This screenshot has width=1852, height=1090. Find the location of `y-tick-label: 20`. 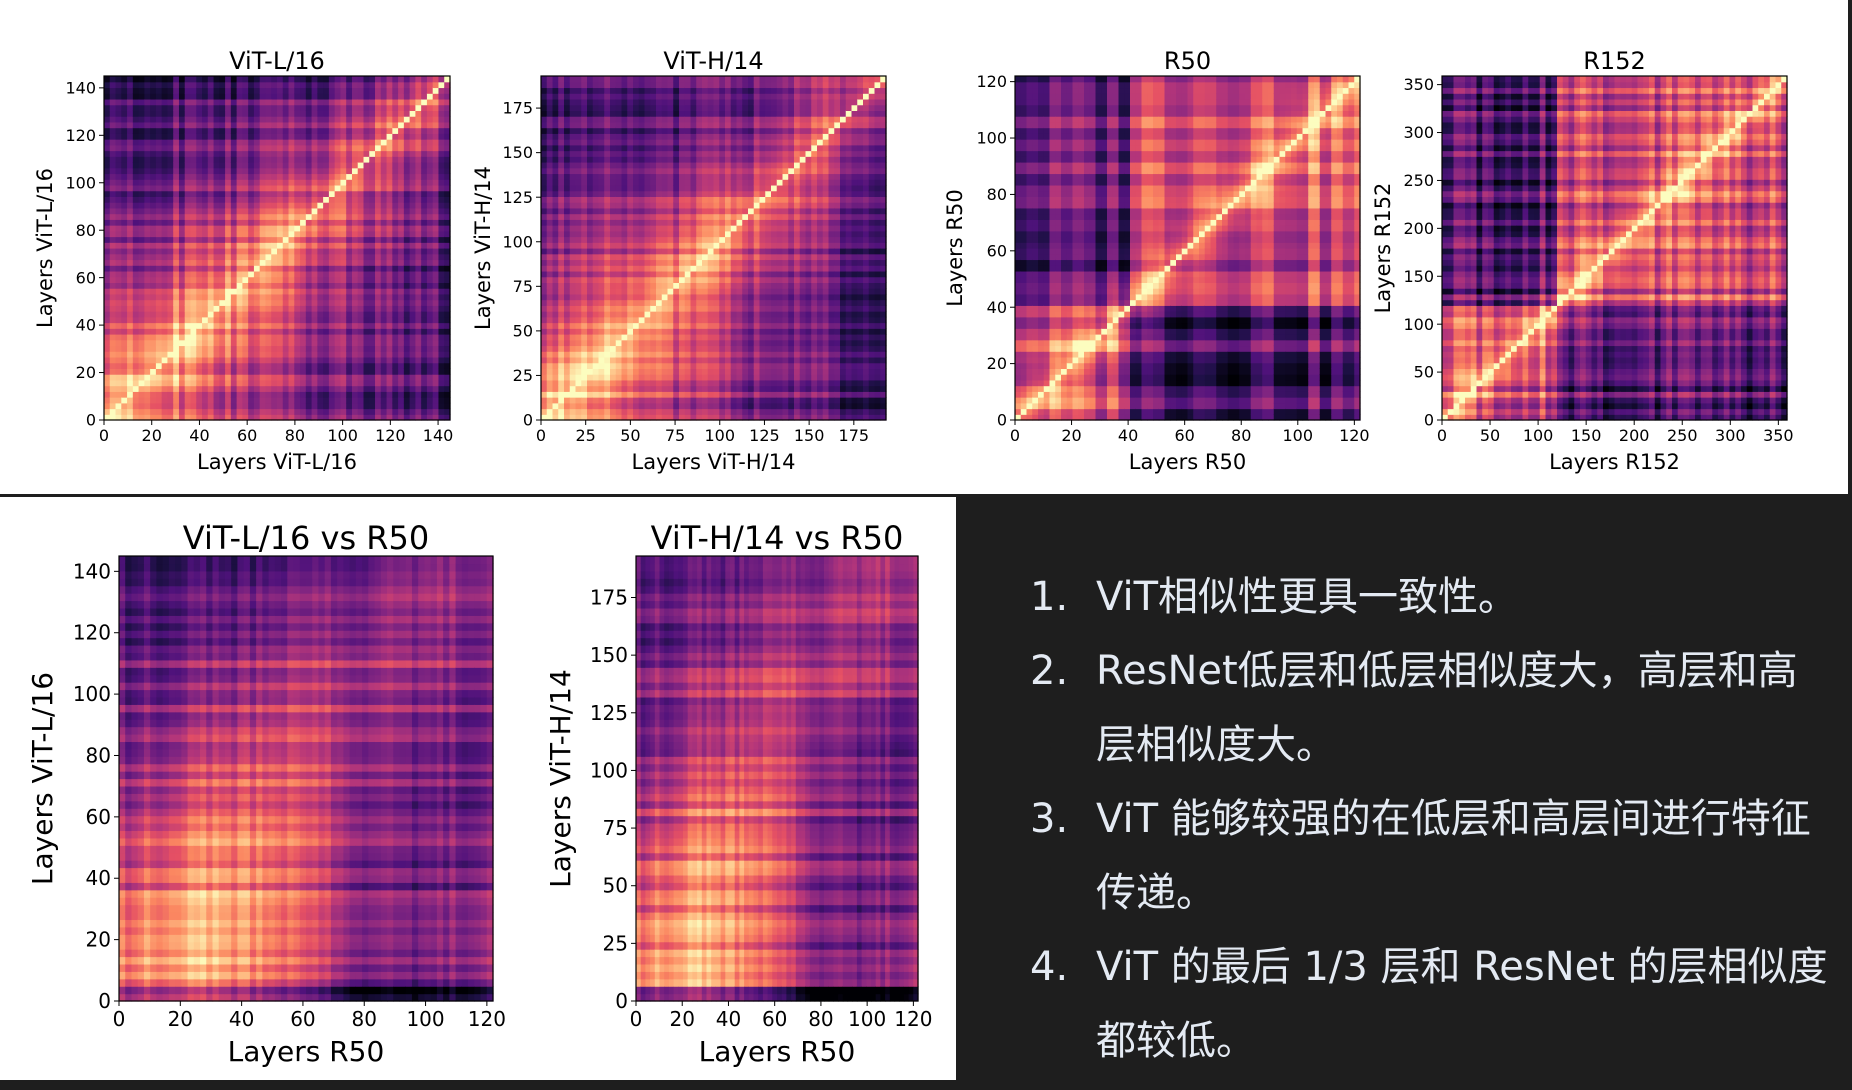

y-tick-label: 20 is located at coordinates (86, 372).